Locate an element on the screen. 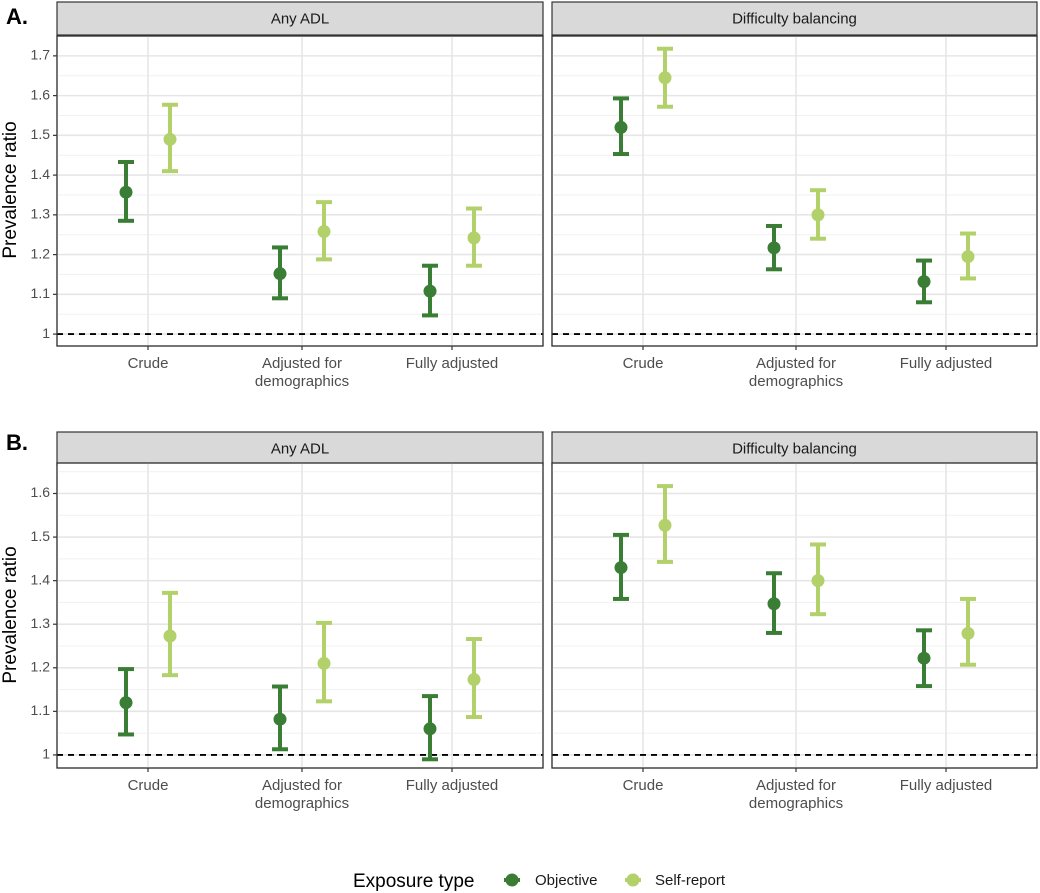 This screenshot has height=893, width=1040. x-tick-label-line: Fully adjusted is located at coordinates (452, 785).